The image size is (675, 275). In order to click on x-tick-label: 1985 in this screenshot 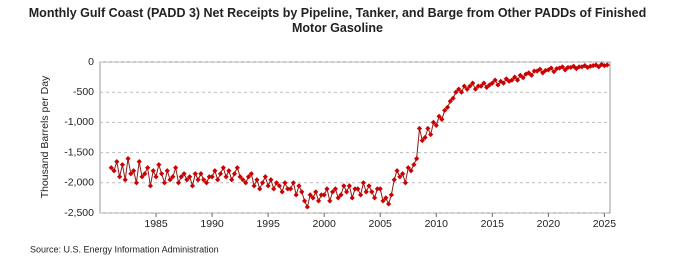, I will do `click(156, 224)`.